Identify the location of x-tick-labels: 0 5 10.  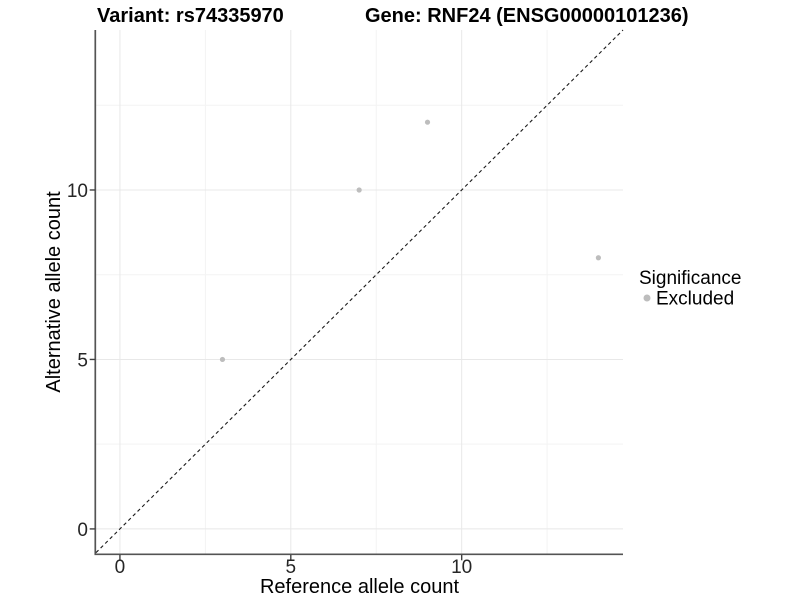
(294, 567).